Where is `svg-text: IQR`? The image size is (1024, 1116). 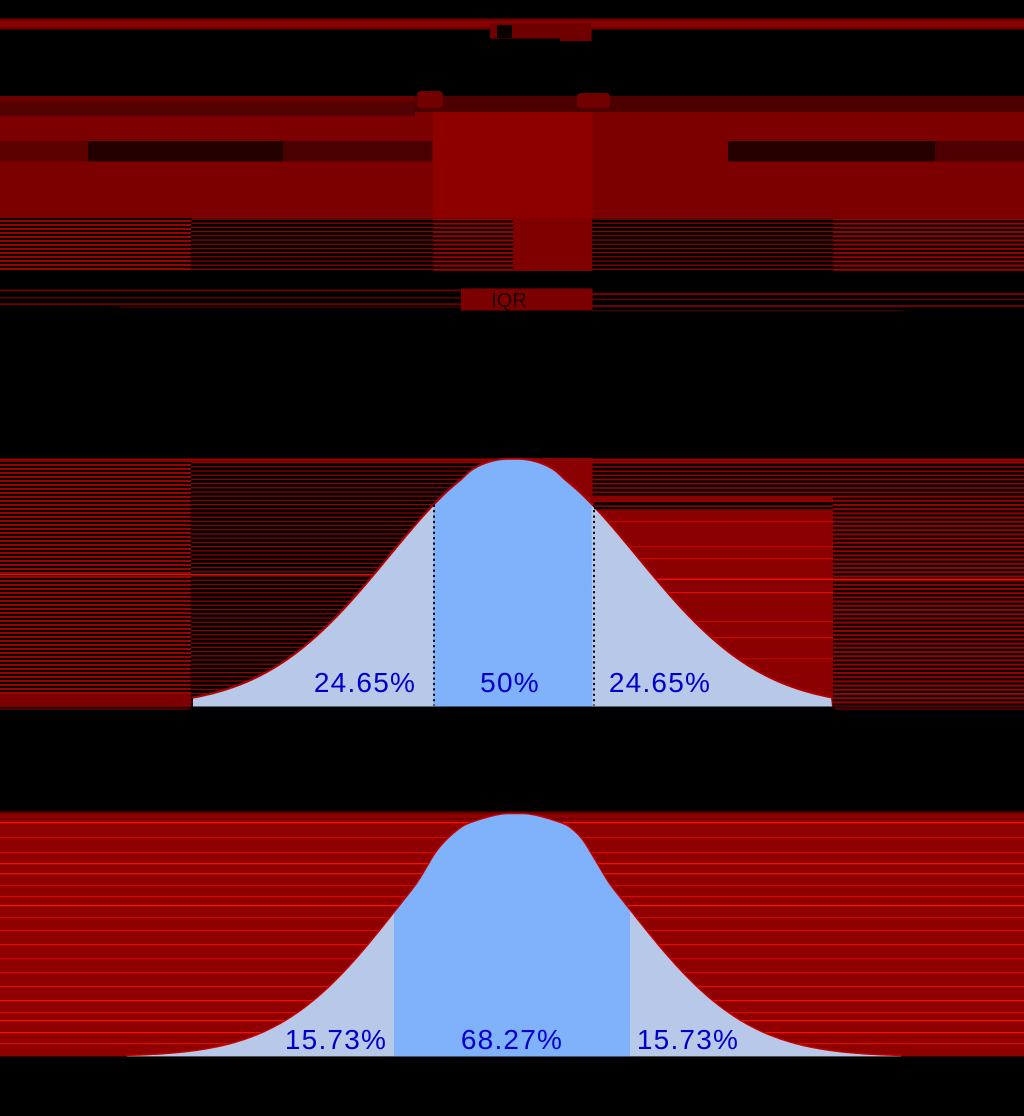 svg-text: IQR is located at coordinates (509, 301).